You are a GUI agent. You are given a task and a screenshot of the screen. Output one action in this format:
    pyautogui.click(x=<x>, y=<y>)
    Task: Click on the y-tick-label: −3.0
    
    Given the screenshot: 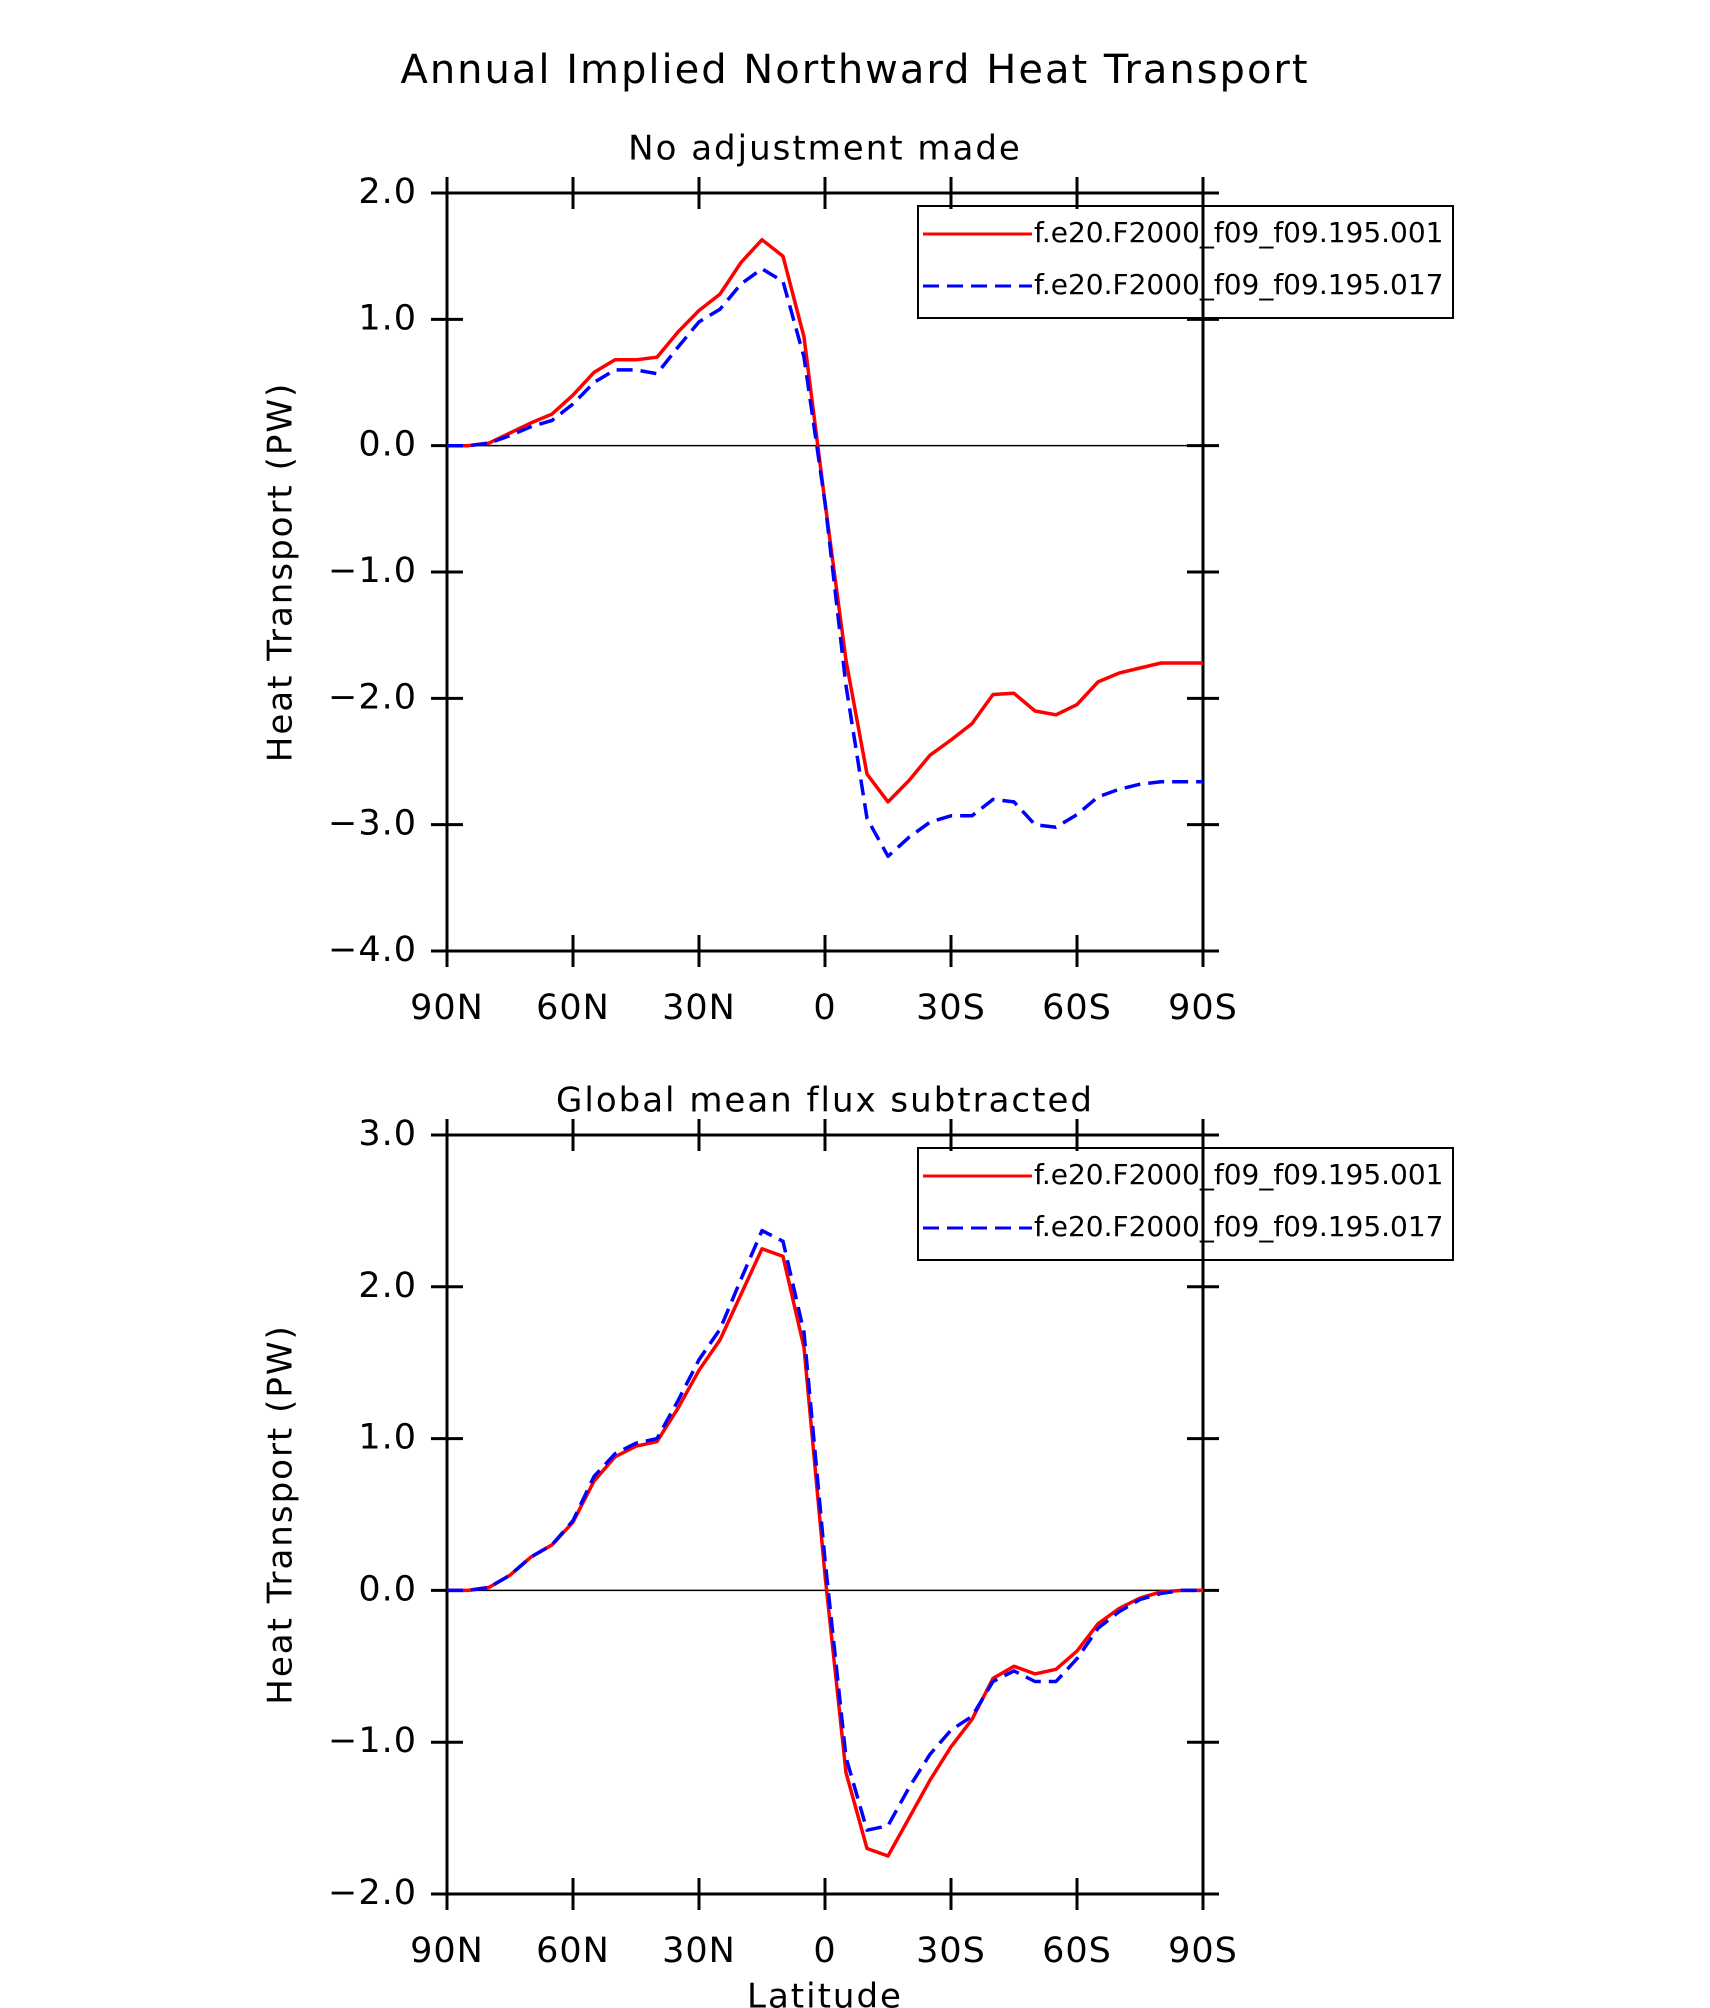 What is the action you would take?
    pyautogui.click(x=372, y=824)
    